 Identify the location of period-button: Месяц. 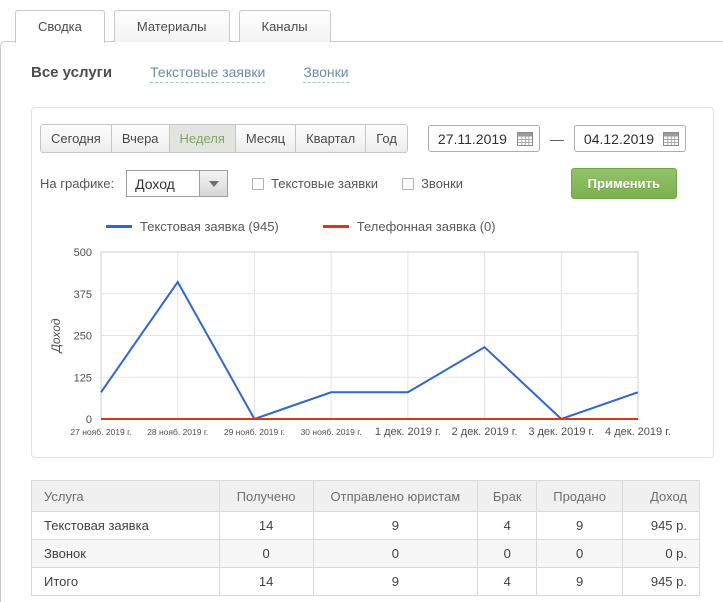
(265, 138).